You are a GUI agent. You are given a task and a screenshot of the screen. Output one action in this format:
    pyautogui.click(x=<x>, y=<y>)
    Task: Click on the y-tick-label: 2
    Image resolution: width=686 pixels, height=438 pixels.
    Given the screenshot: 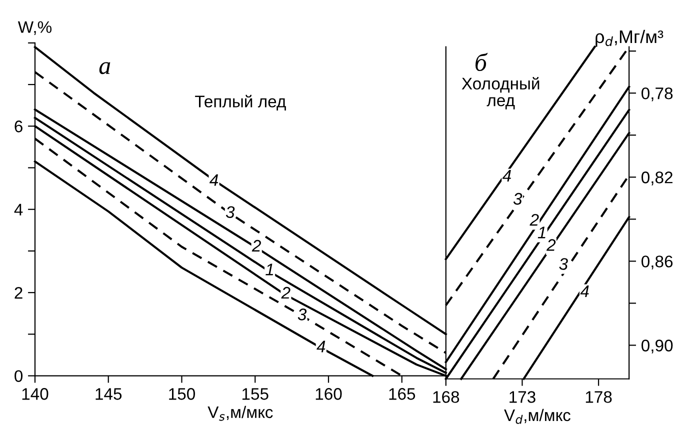 What is the action you would take?
    pyautogui.click(x=18, y=292)
    